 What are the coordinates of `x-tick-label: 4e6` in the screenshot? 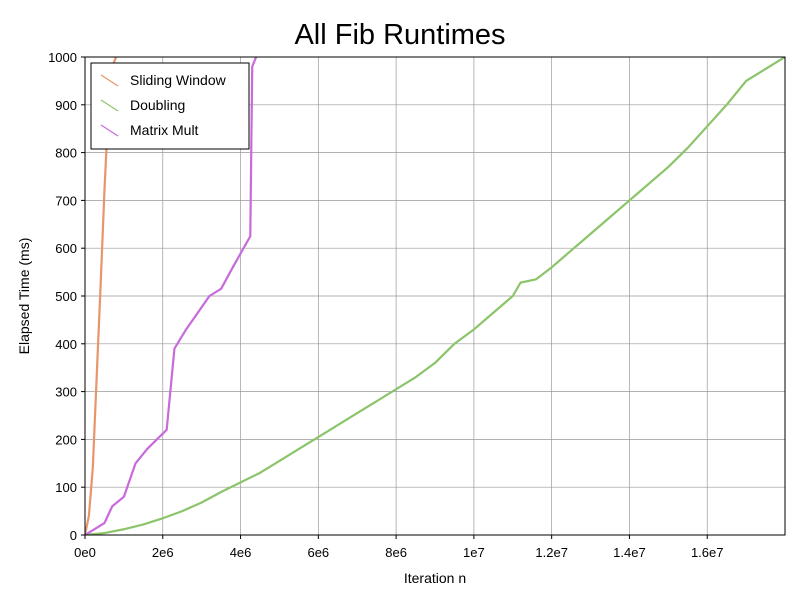 It's located at (241, 552).